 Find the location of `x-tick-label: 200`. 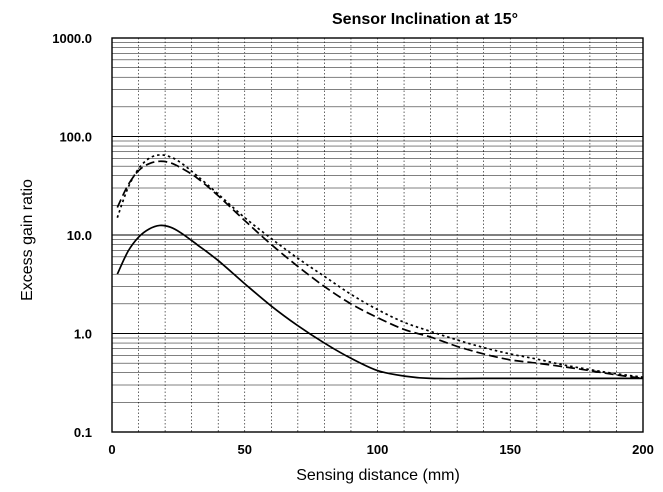

x-tick-label: 200 is located at coordinates (643, 449).